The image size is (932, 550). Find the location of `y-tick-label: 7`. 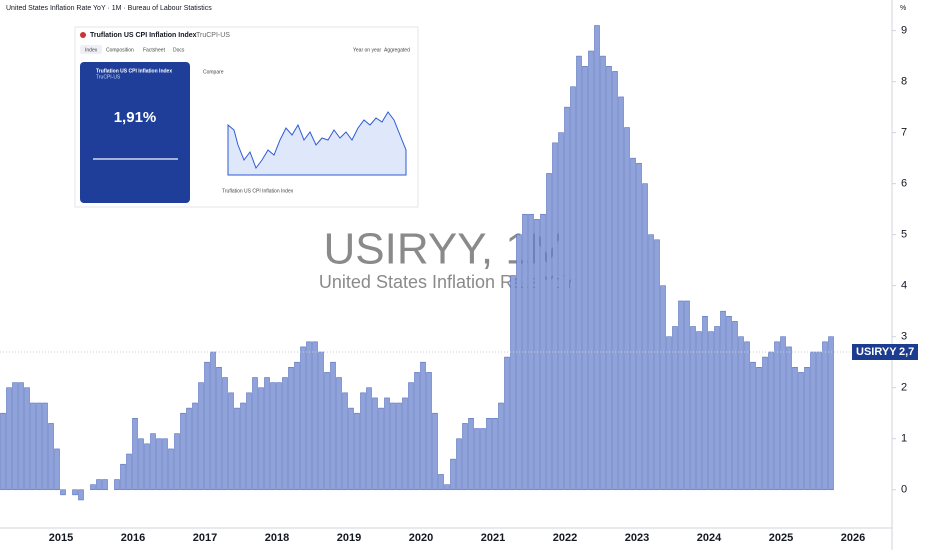

y-tick-label: 7 is located at coordinates (904, 133).